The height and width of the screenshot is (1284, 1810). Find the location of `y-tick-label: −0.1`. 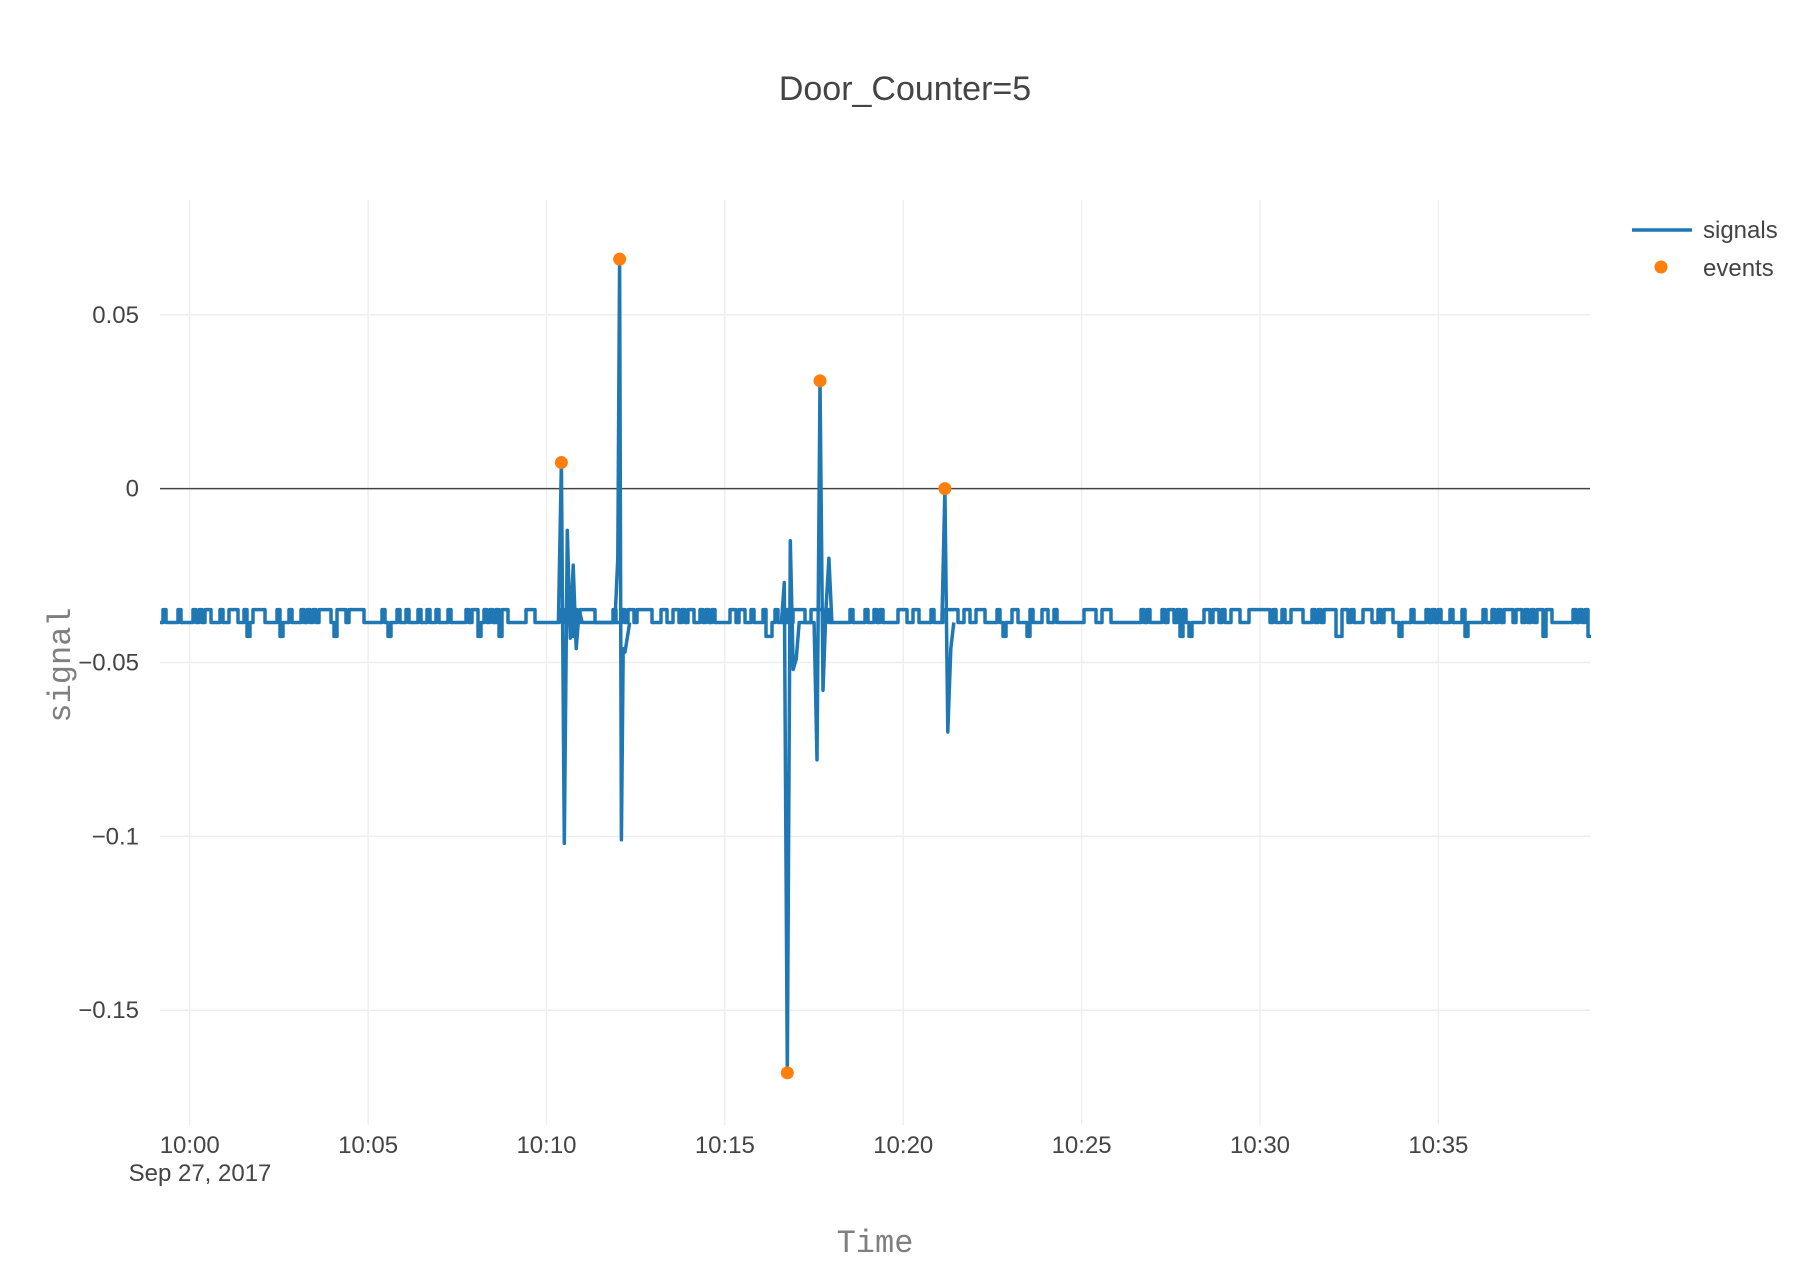

y-tick-label: −0.1 is located at coordinates (115, 836).